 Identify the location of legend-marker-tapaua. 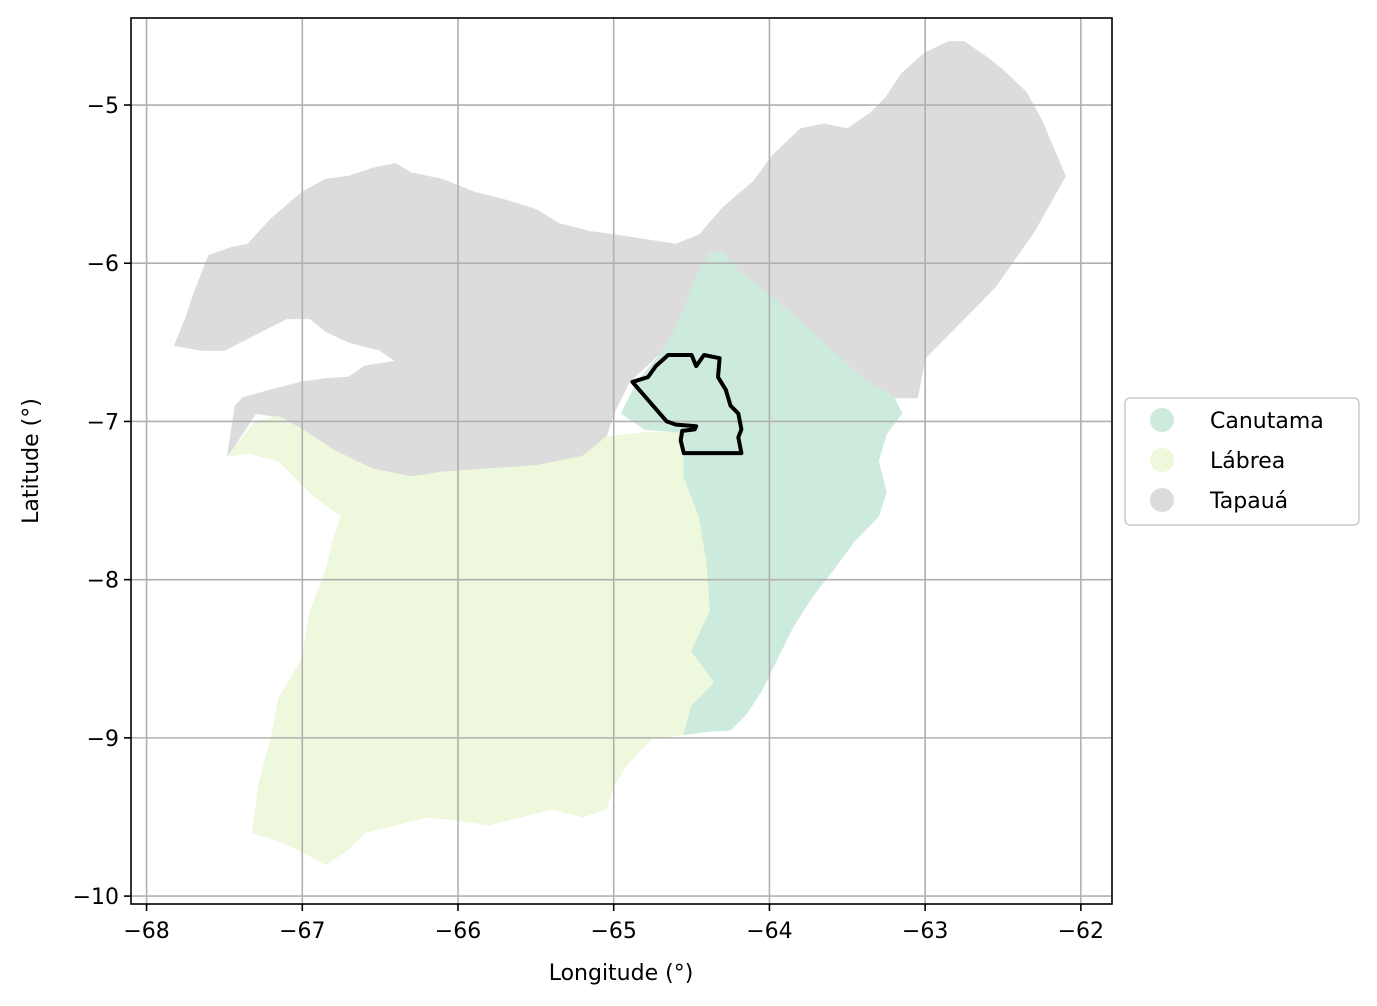
(1162, 500).